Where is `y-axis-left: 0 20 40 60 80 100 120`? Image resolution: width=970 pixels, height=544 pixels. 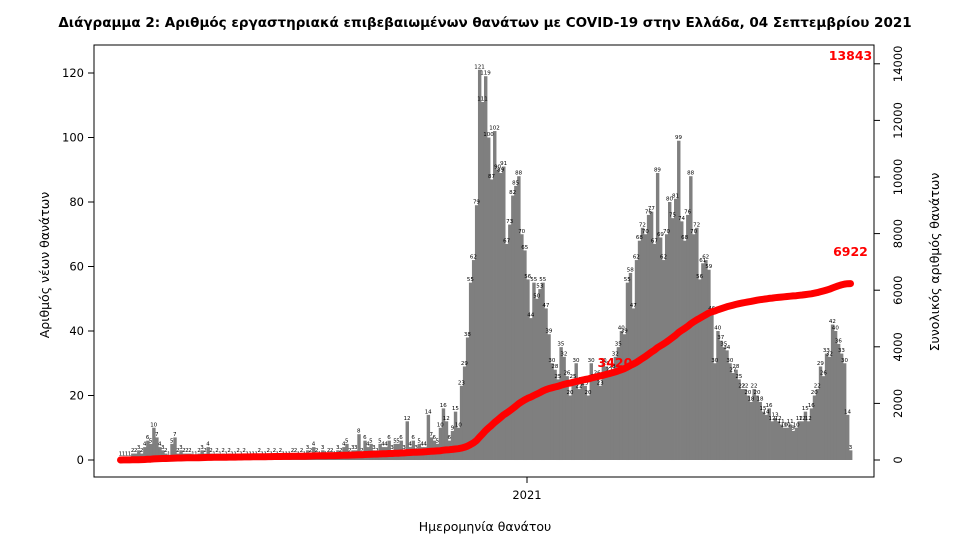 y-axis-left: 0 20 40 60 80 100 120 is located at coordinates (78, 266).